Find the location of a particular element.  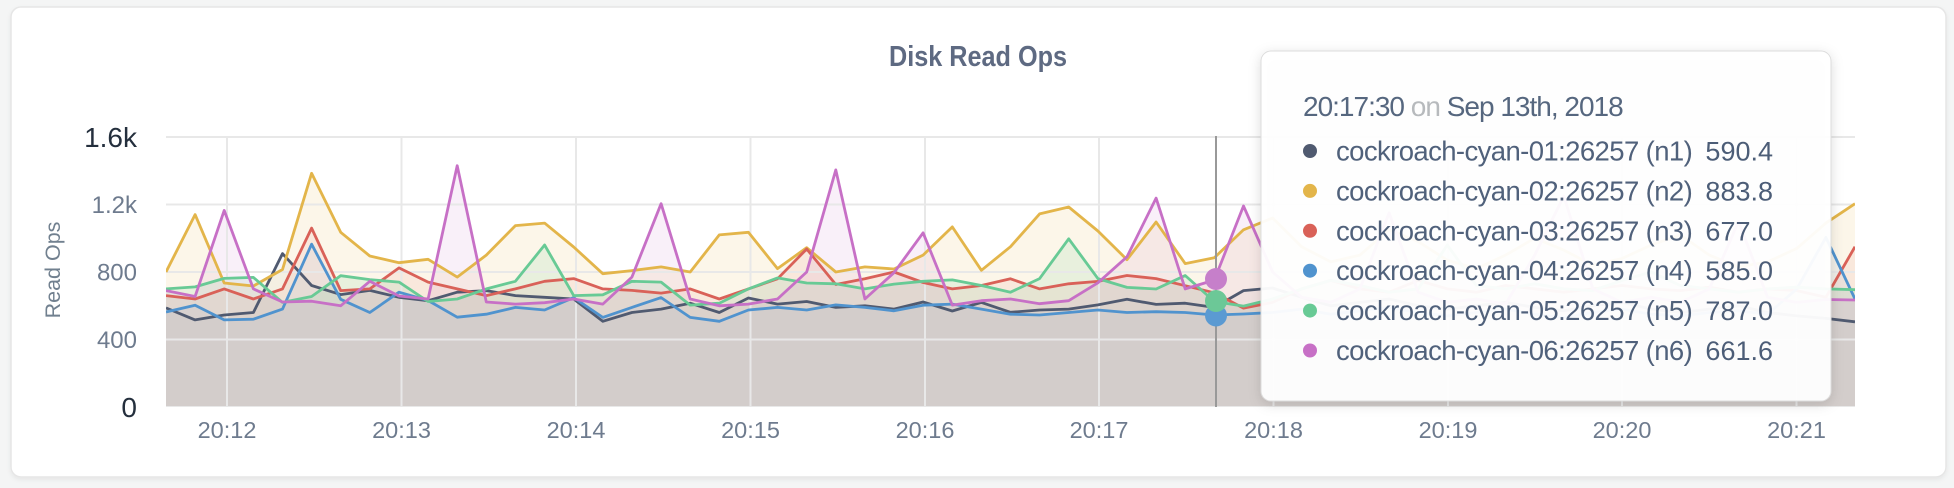

svg-text: 0 is located at coordinates (129, 407).